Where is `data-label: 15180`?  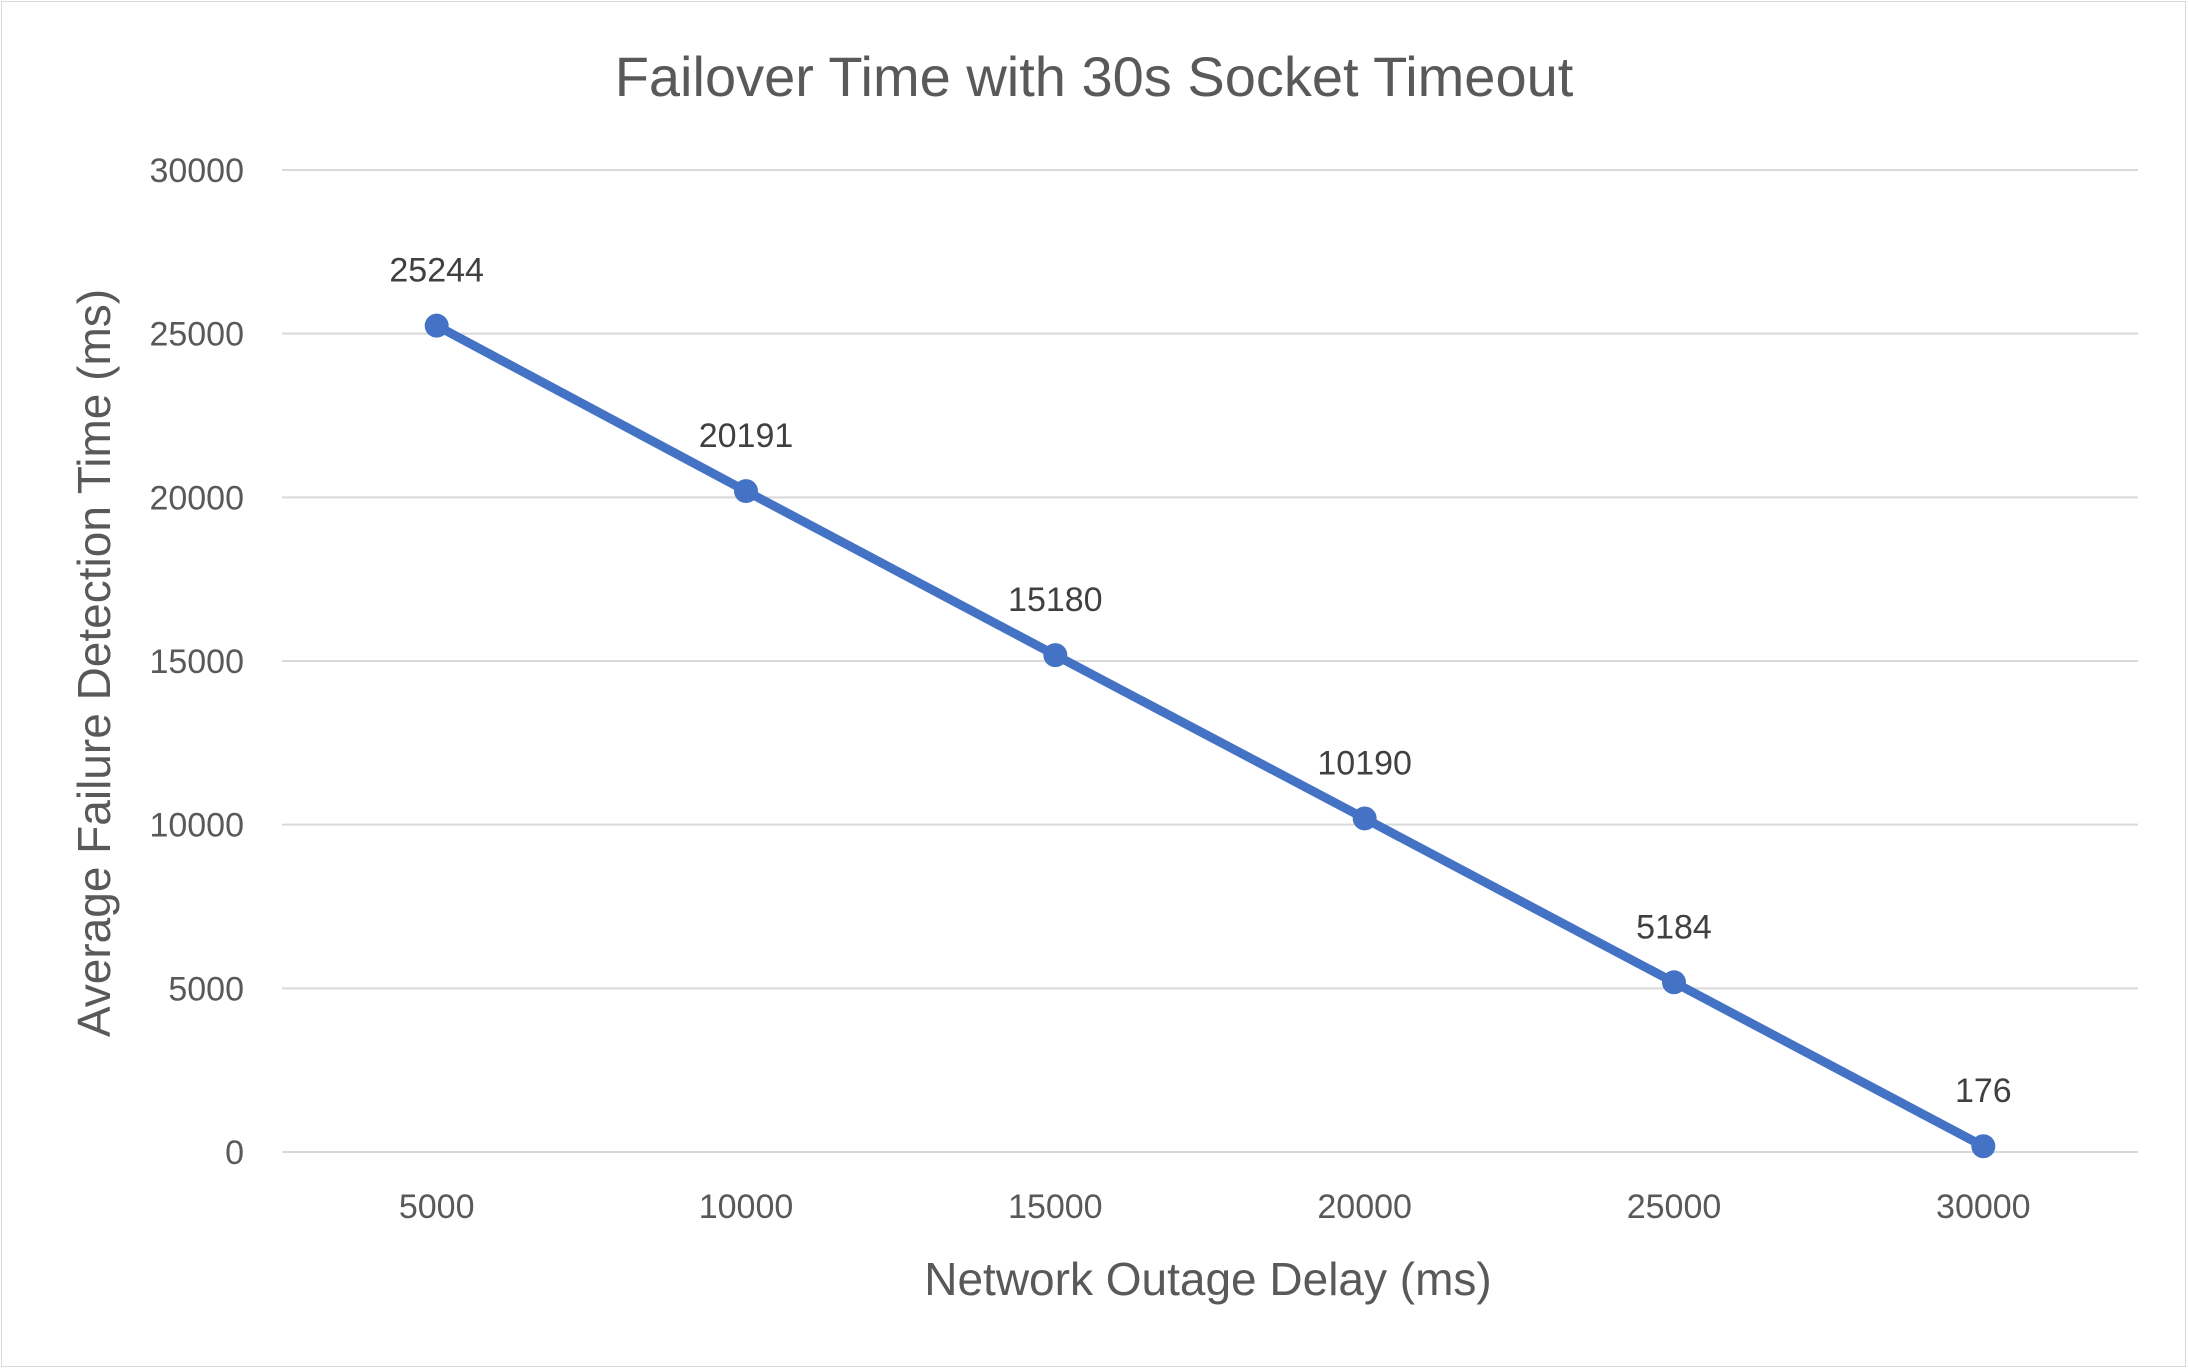 data-label: 15180 is located at coordinates (1055, 600).